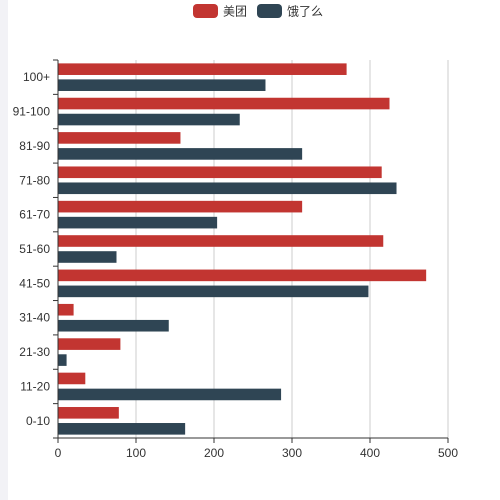 Image resolution: width=500 pixels, height=500 pixels. Describe the element at coordinates (370, 453) in the screenshot. I see `x-tick-label: 400` at that location.